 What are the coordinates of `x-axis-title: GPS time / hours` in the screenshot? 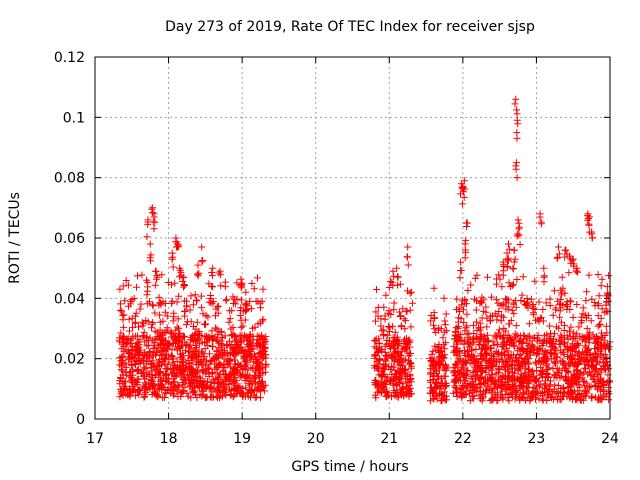 It's located at (349, 467).